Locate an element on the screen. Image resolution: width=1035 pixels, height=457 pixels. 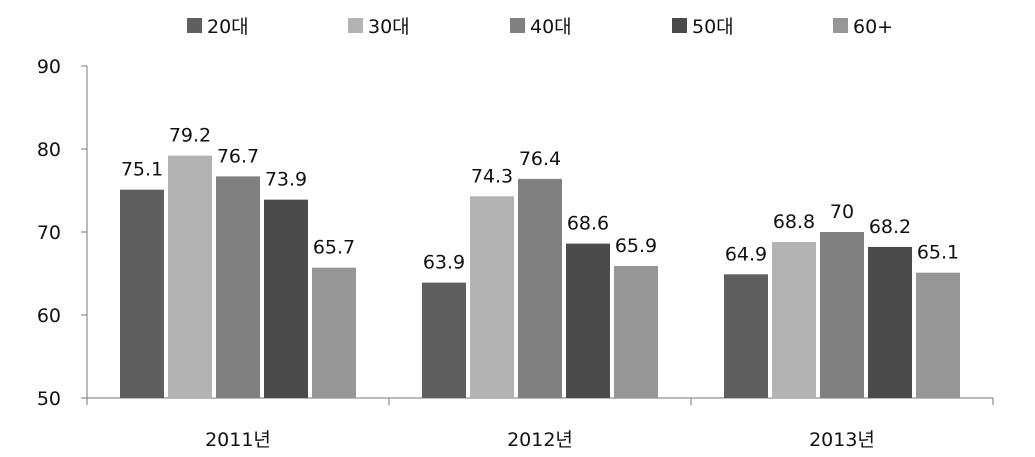
data-label: 73.9 is located at coordinates (286, 180).